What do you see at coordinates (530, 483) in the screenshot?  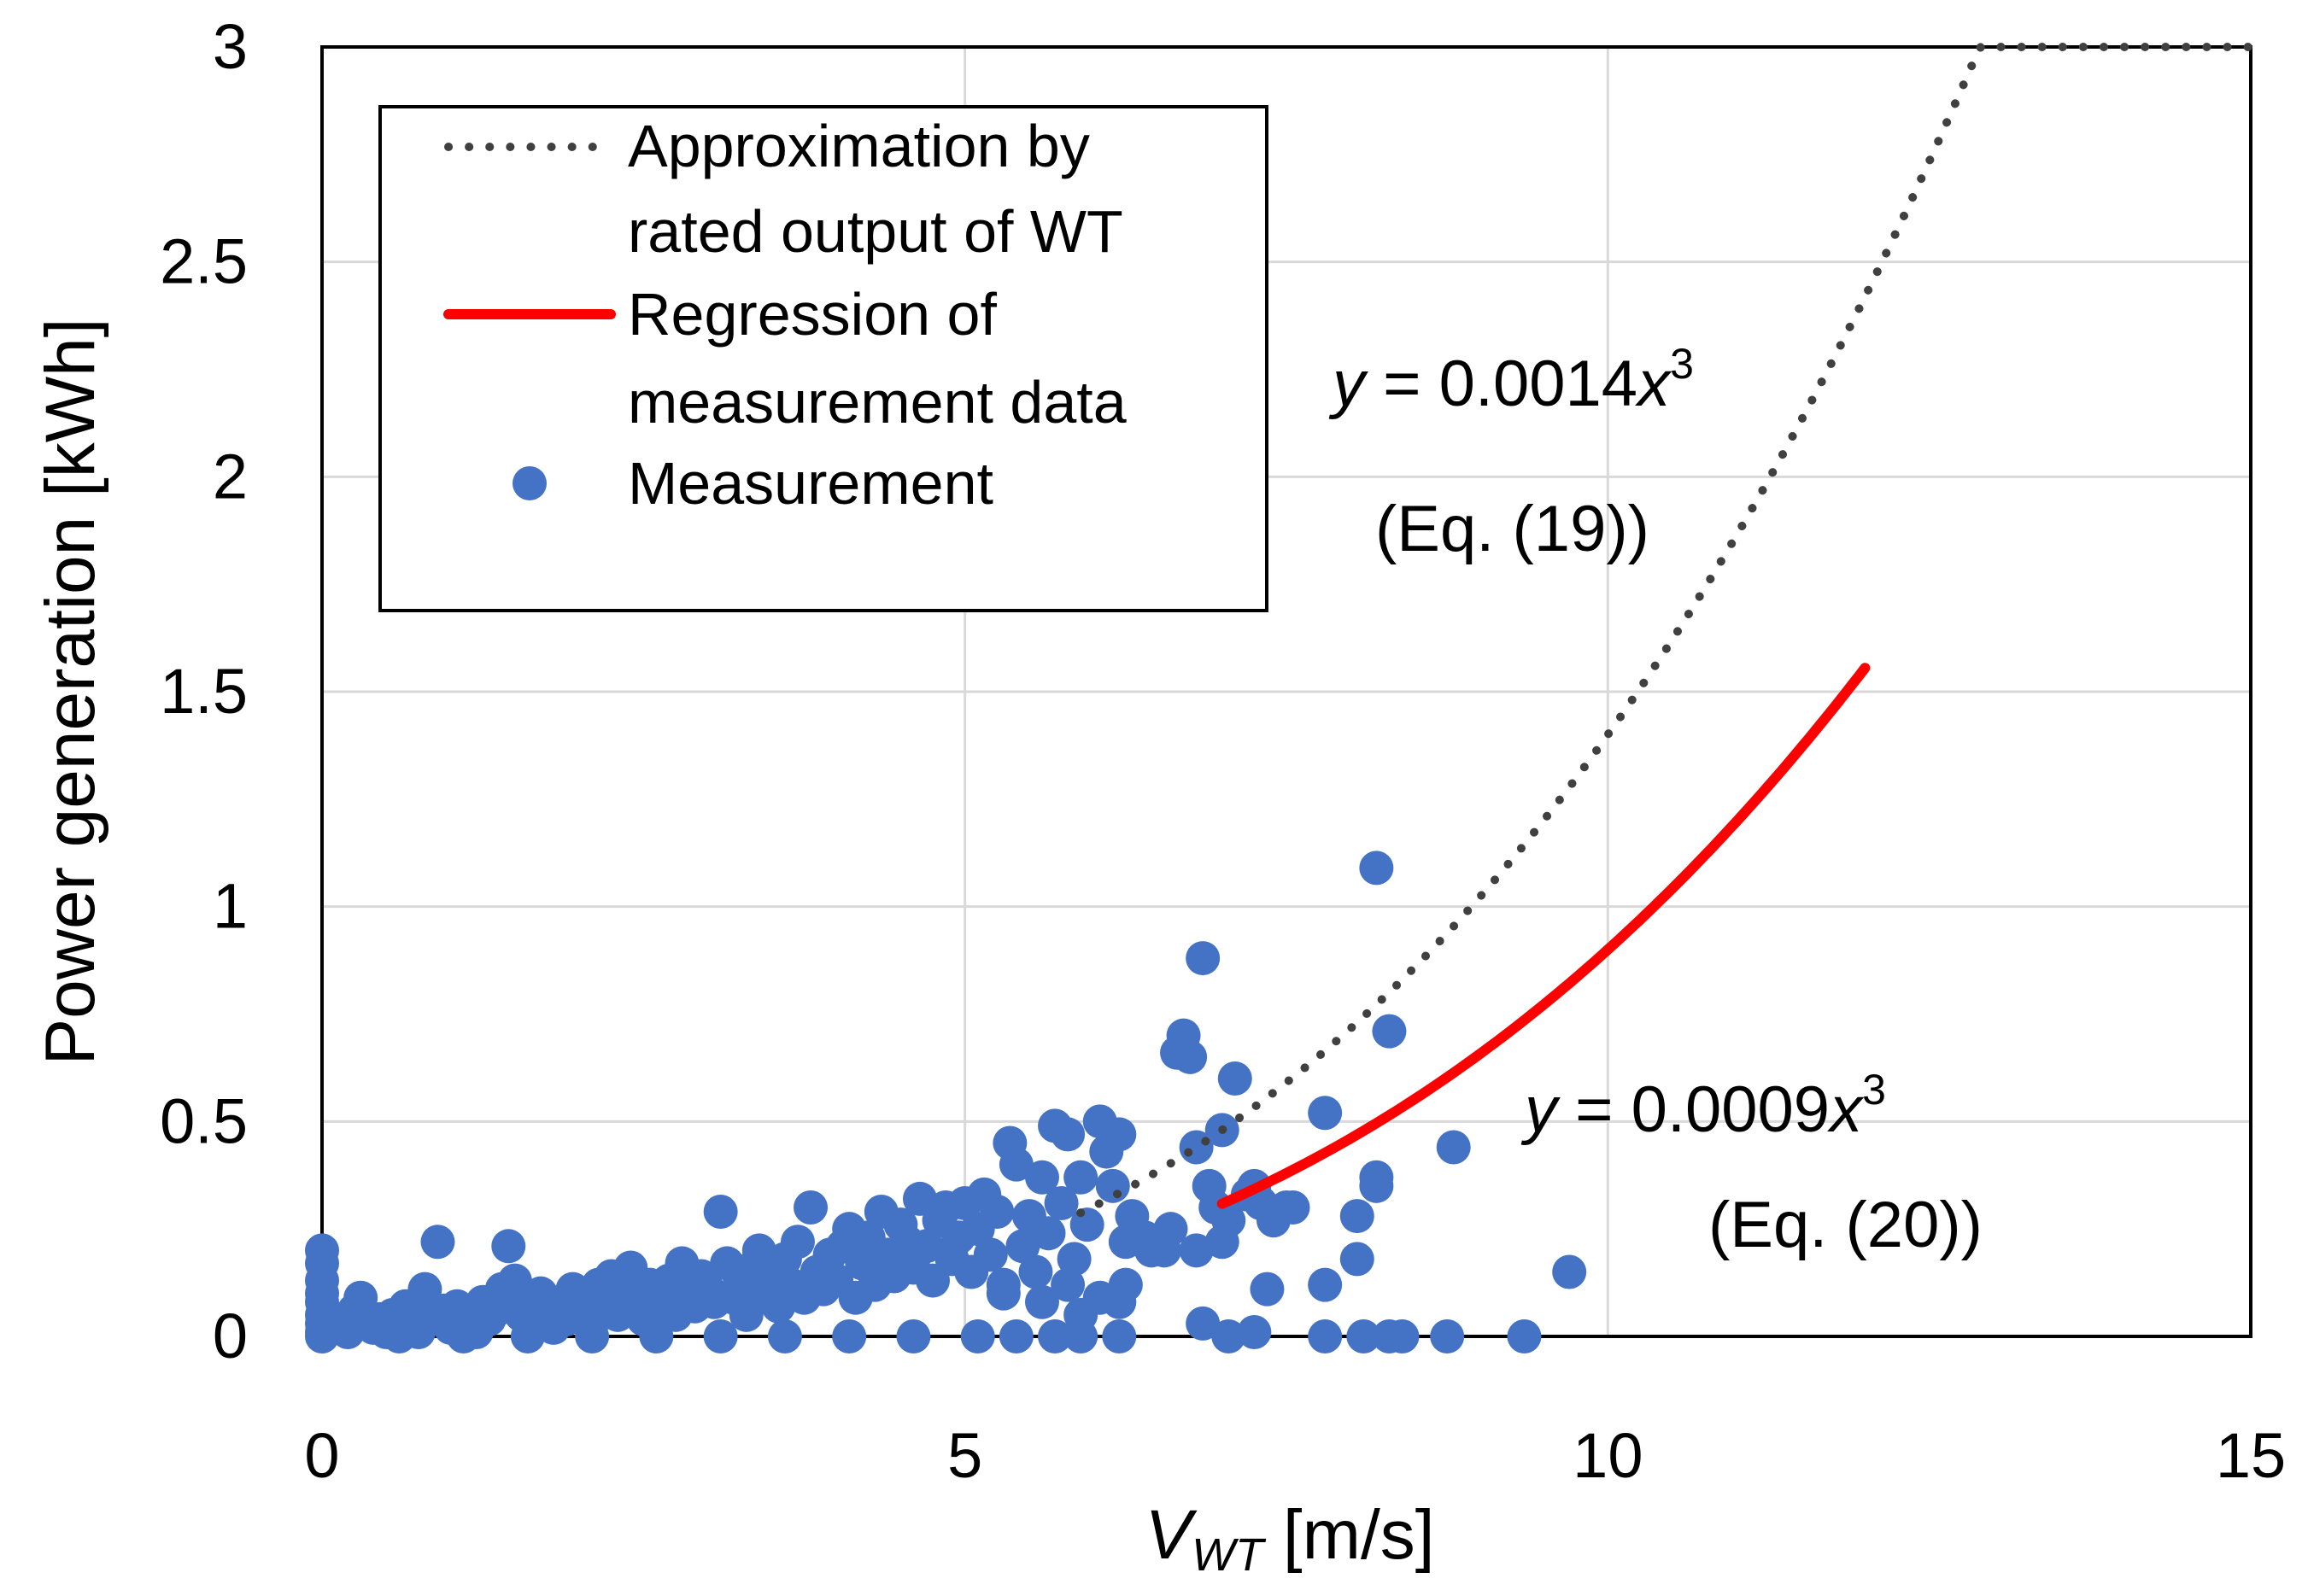 I see `legend-measurement-marker` at bounding box center [530, 483].